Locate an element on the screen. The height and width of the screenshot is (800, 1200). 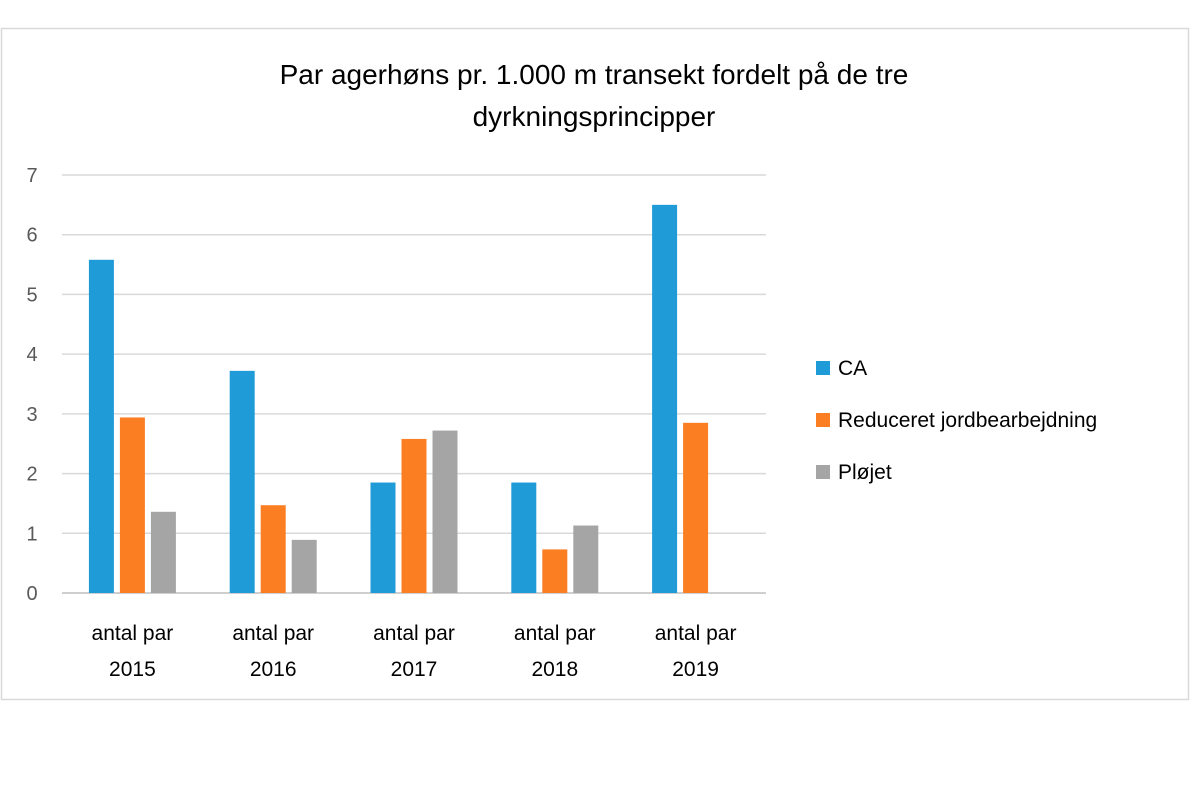
y-tick-label: 4 is located at coordinates (31, 355).